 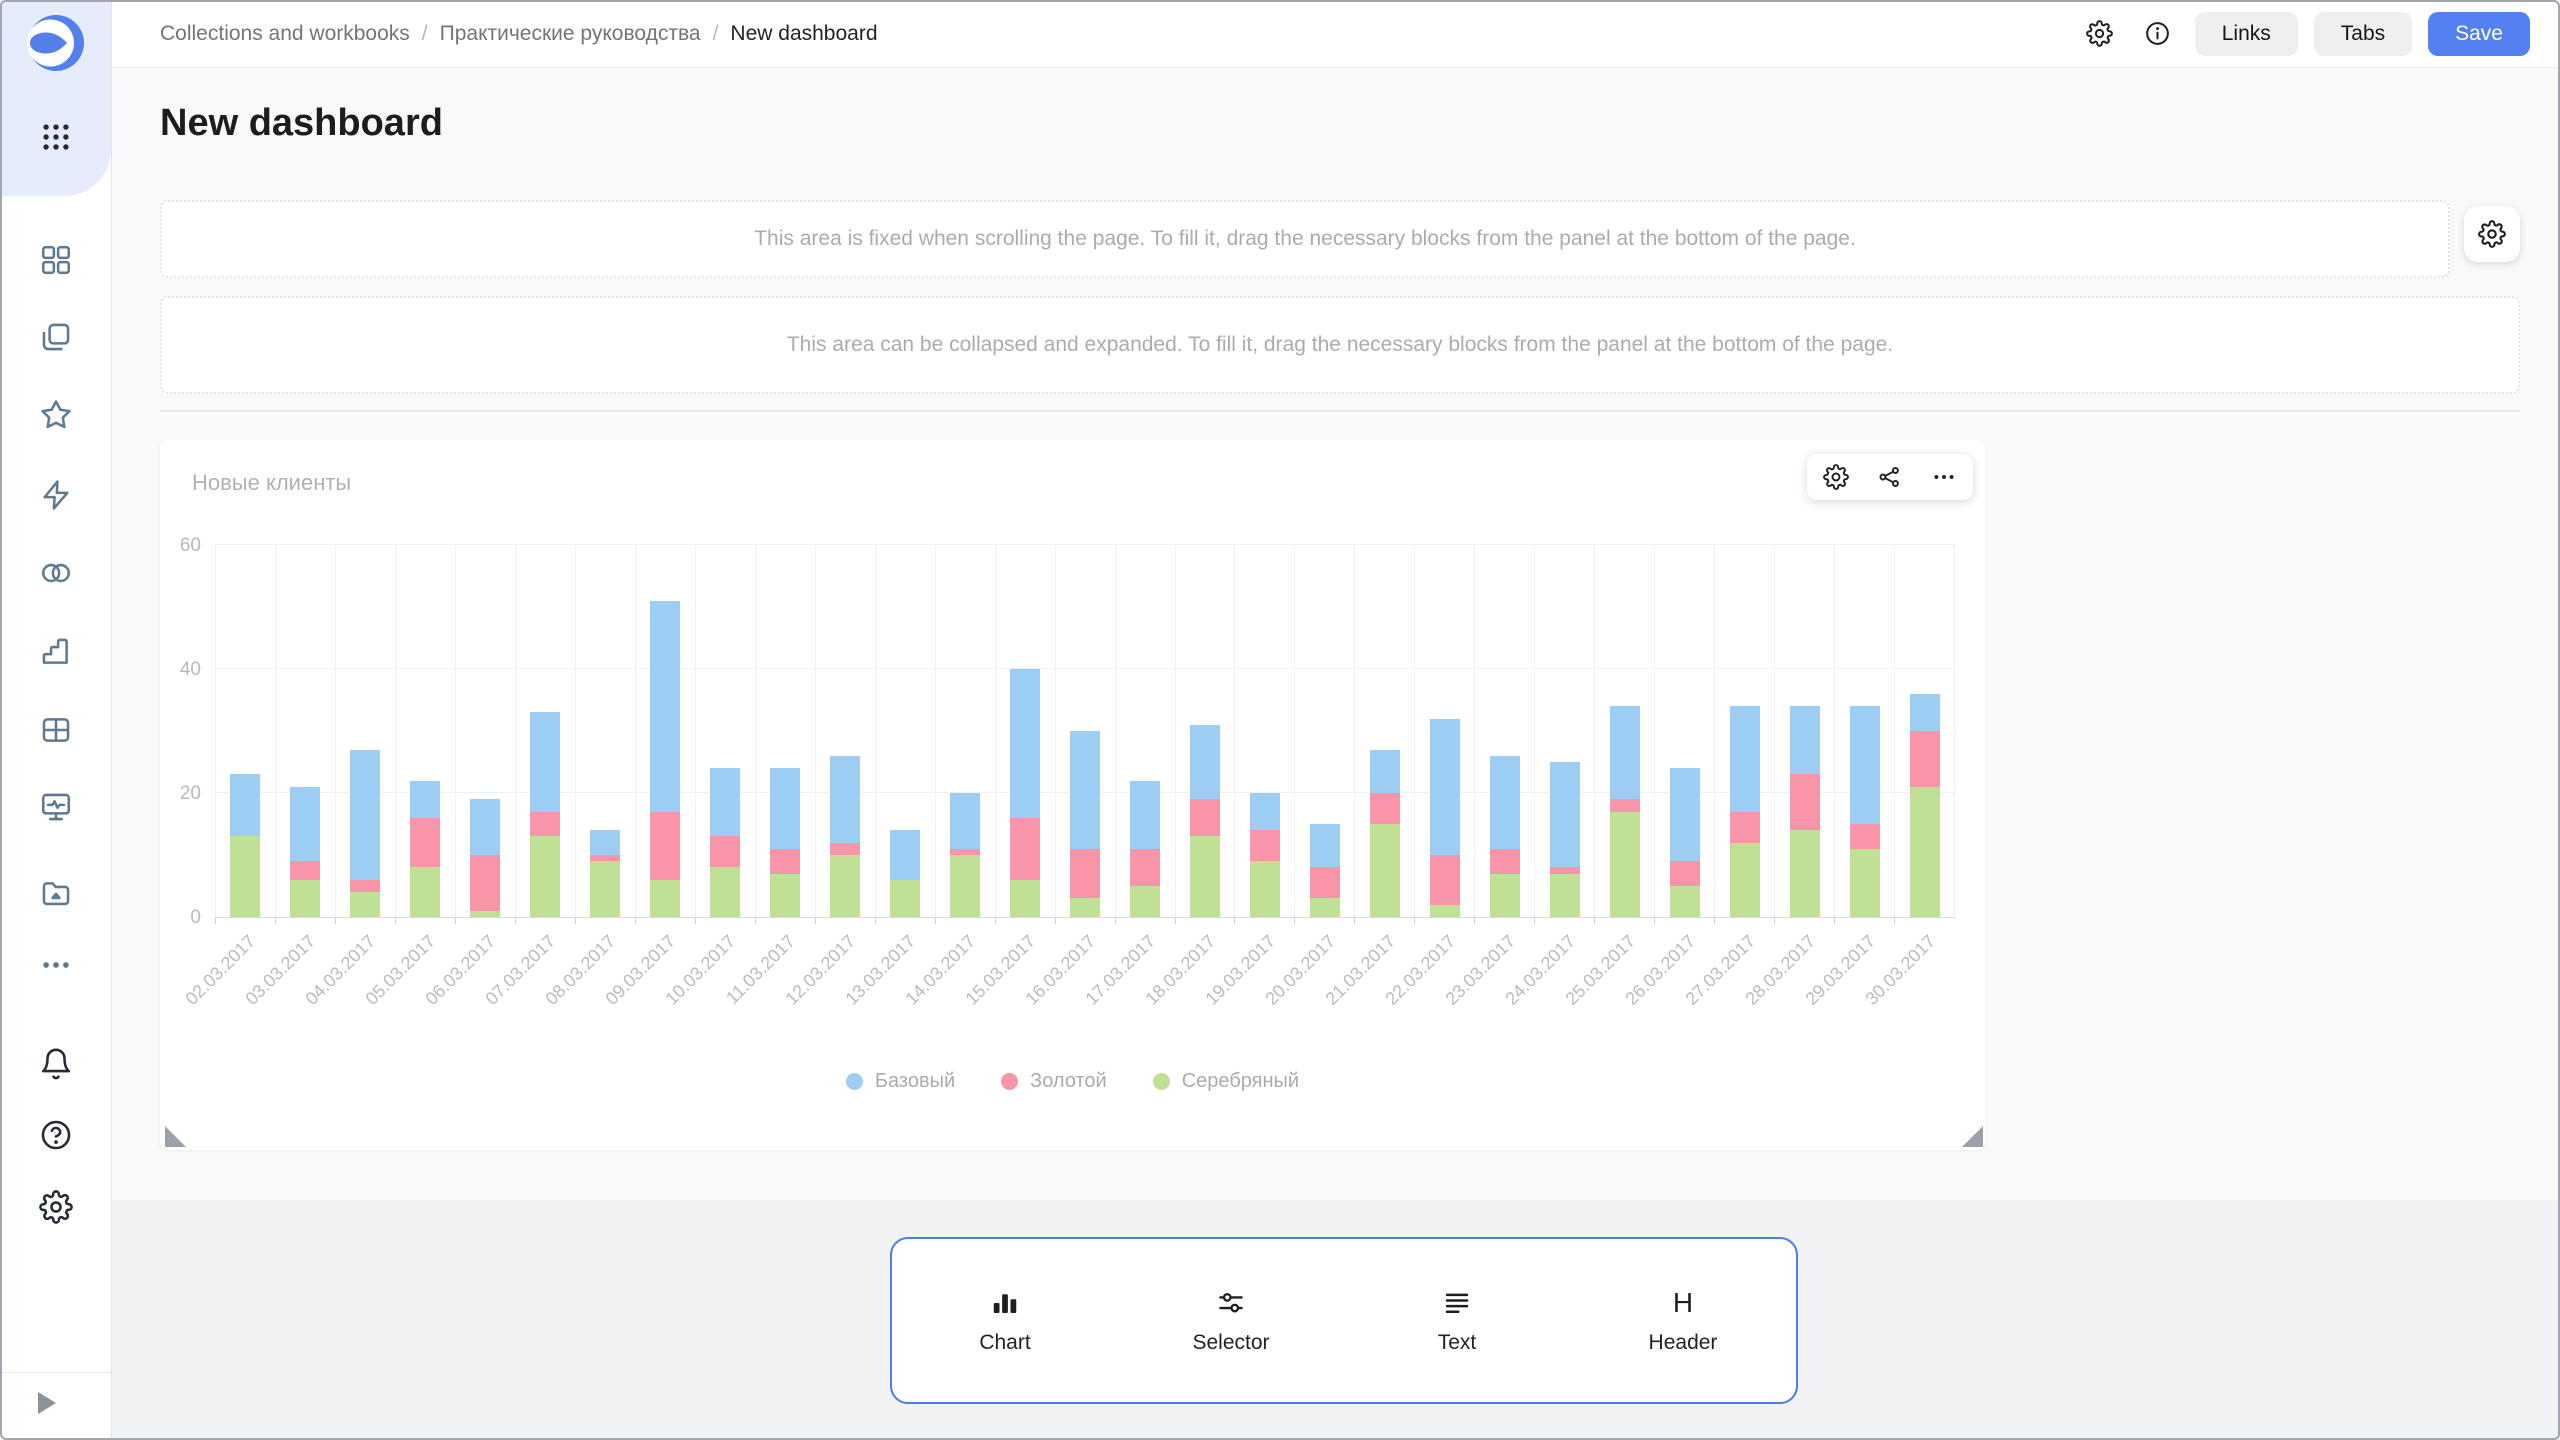 What do you see at coordinates (768, 776) in the screenshot?
I see `bar-slot: 11.03.2017` at bounding box center [768, 776].